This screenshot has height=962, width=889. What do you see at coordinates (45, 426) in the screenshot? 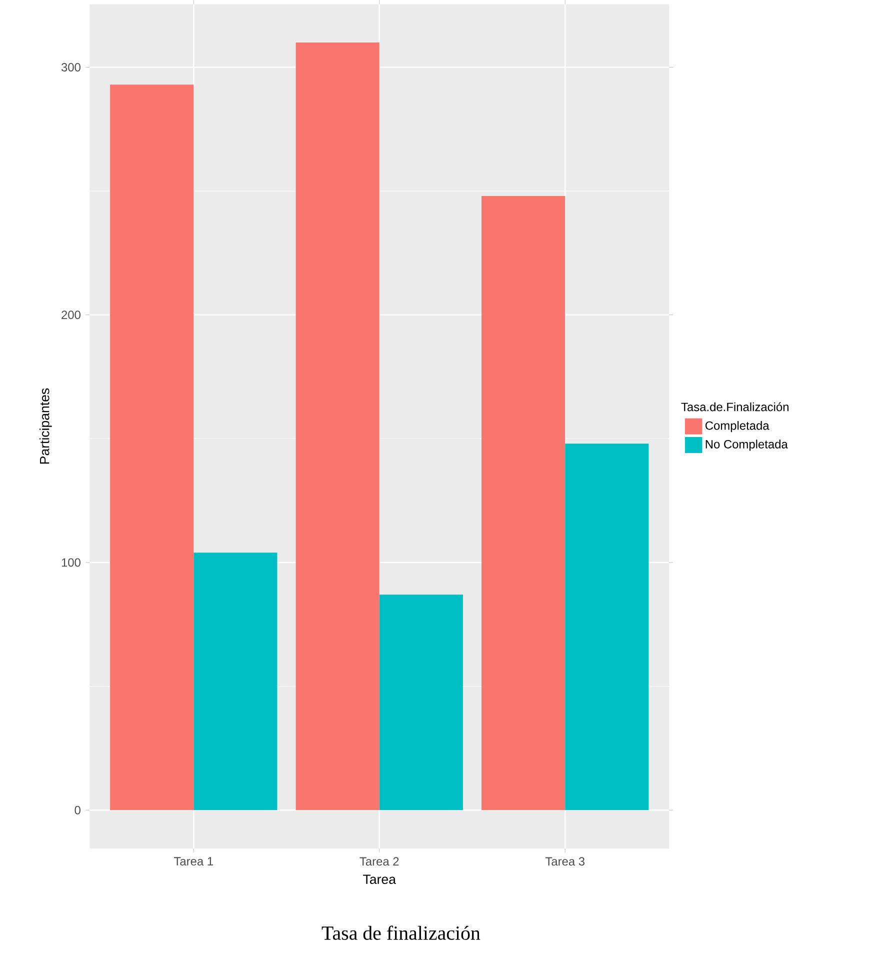
I see `y-axis-title: Participantes` at bounding box center [45, 426].